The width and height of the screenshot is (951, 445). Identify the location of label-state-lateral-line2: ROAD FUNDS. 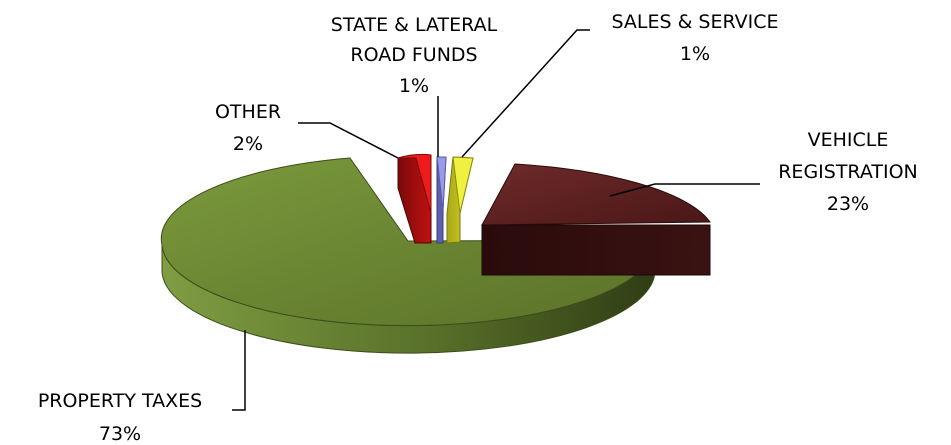
(413, 55).